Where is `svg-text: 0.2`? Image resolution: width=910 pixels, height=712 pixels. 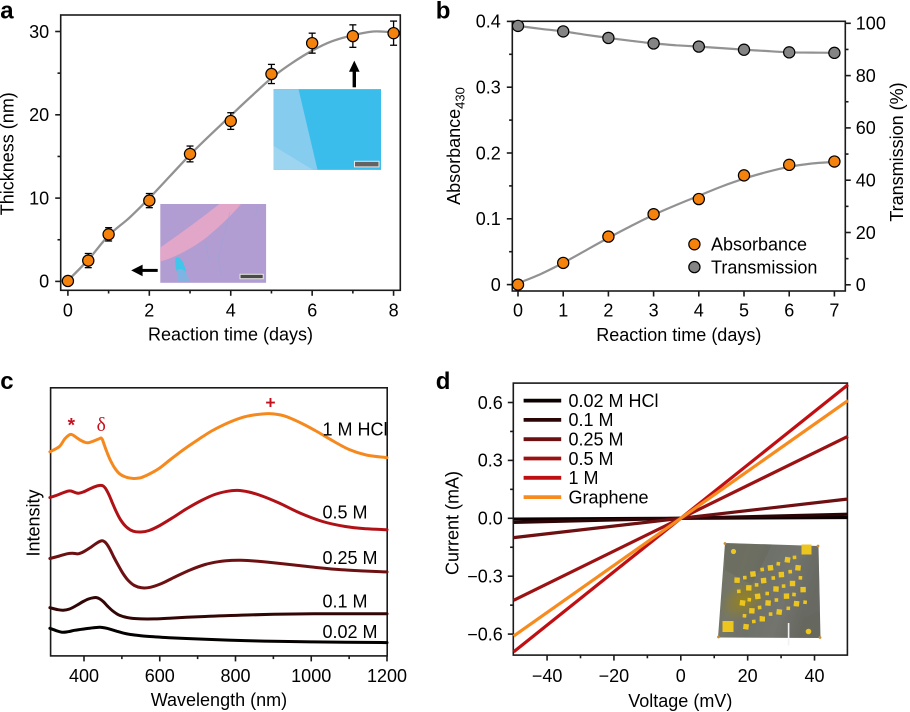 svg-text: 0.2 is located at coordinates (488, 153).